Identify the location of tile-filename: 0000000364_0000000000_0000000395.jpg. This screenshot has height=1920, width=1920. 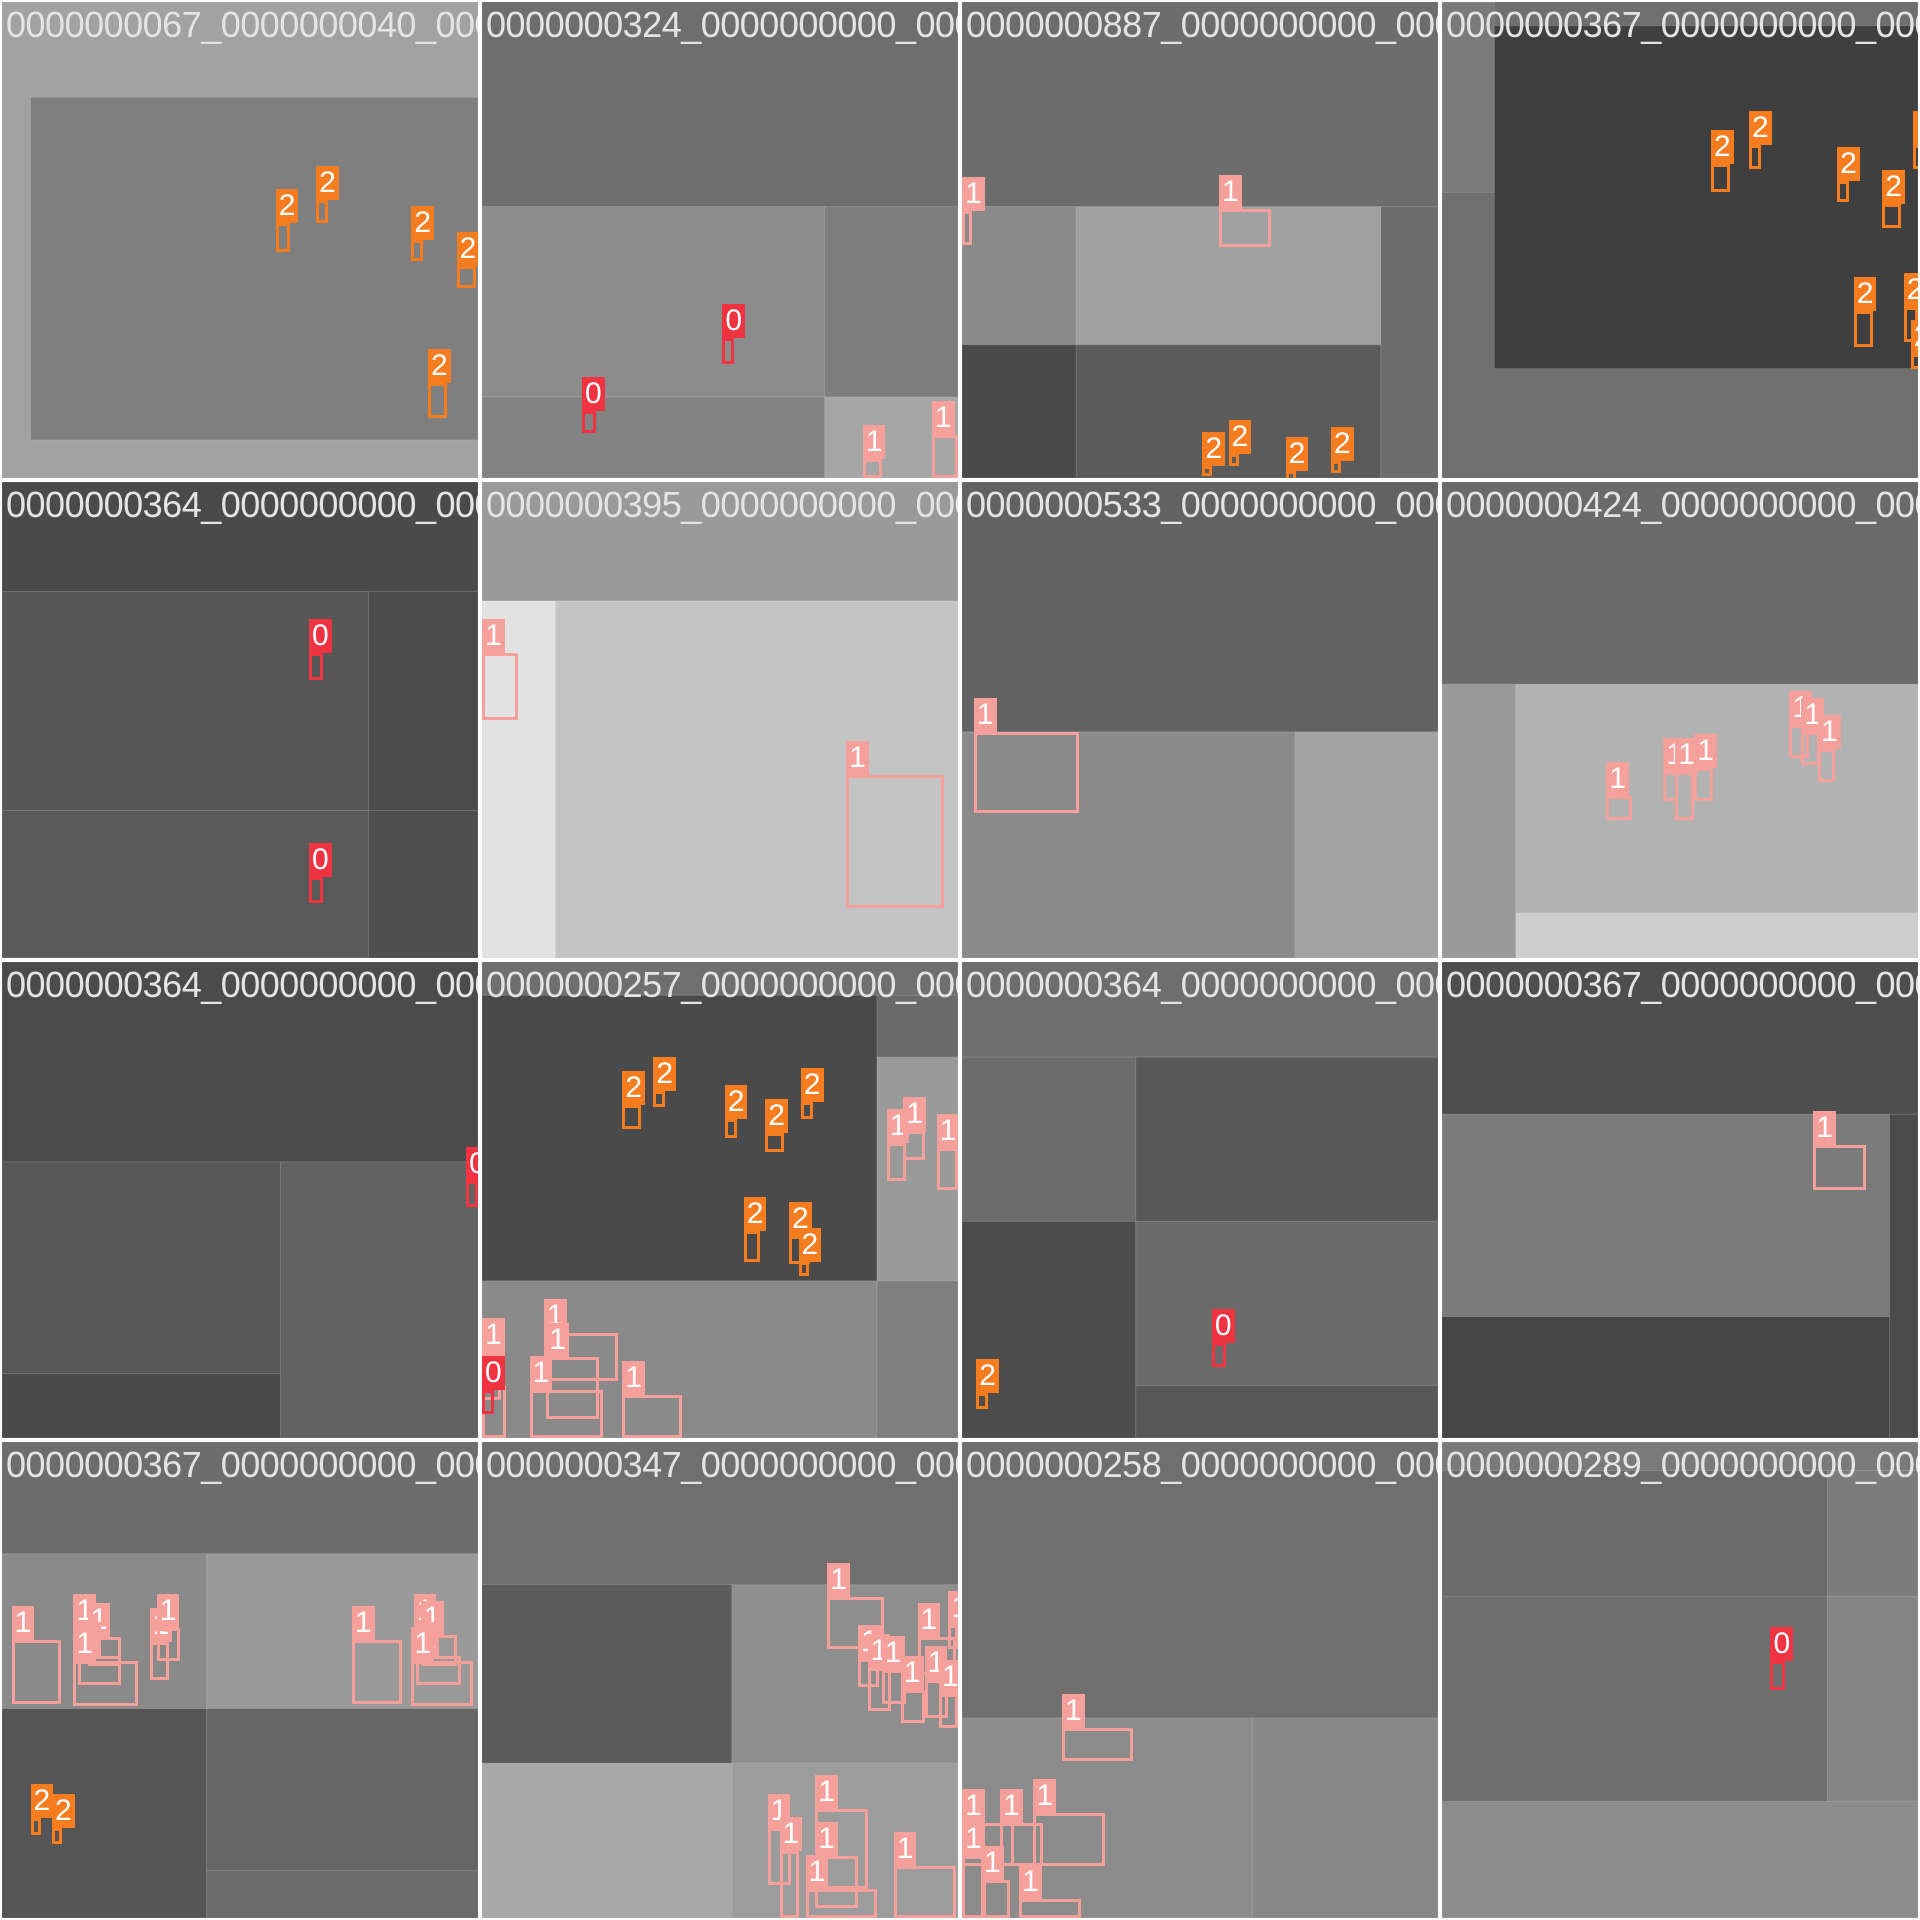
(242, 504).